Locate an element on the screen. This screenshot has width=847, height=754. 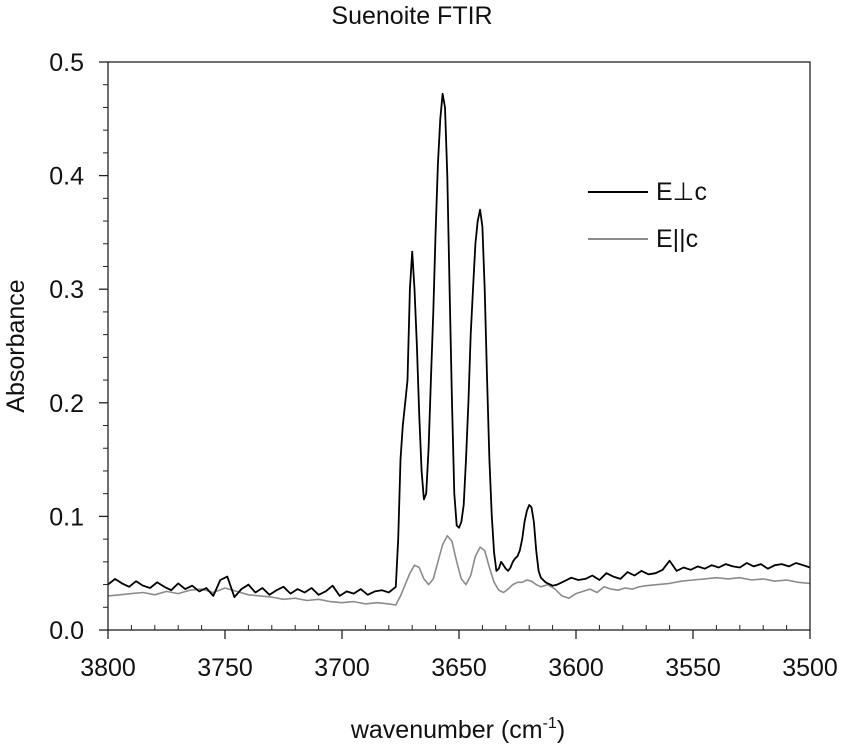
y-tick-label: 0.3 is located at coordinates (66, 290).